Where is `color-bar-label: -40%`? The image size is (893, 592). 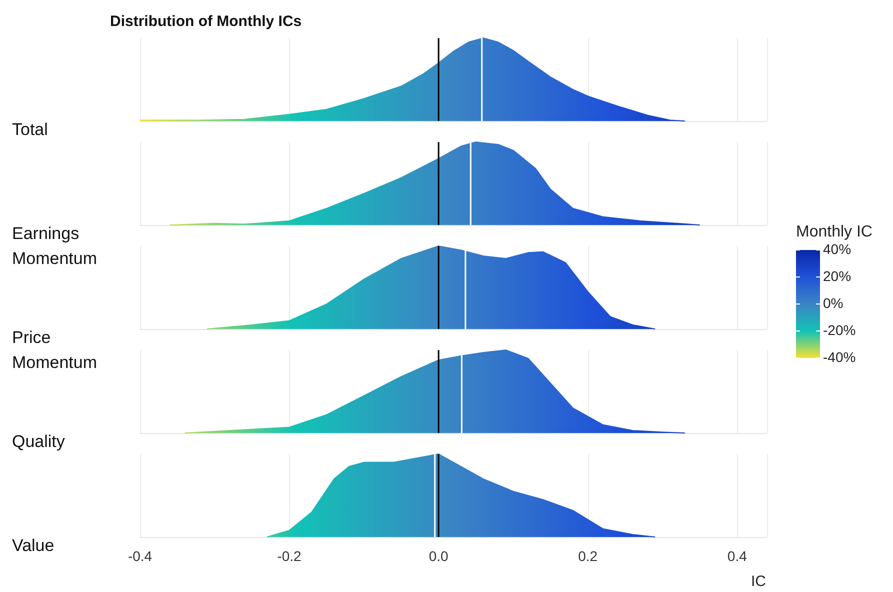
color-bar-label: -40% is located at coordinates (839, 357).